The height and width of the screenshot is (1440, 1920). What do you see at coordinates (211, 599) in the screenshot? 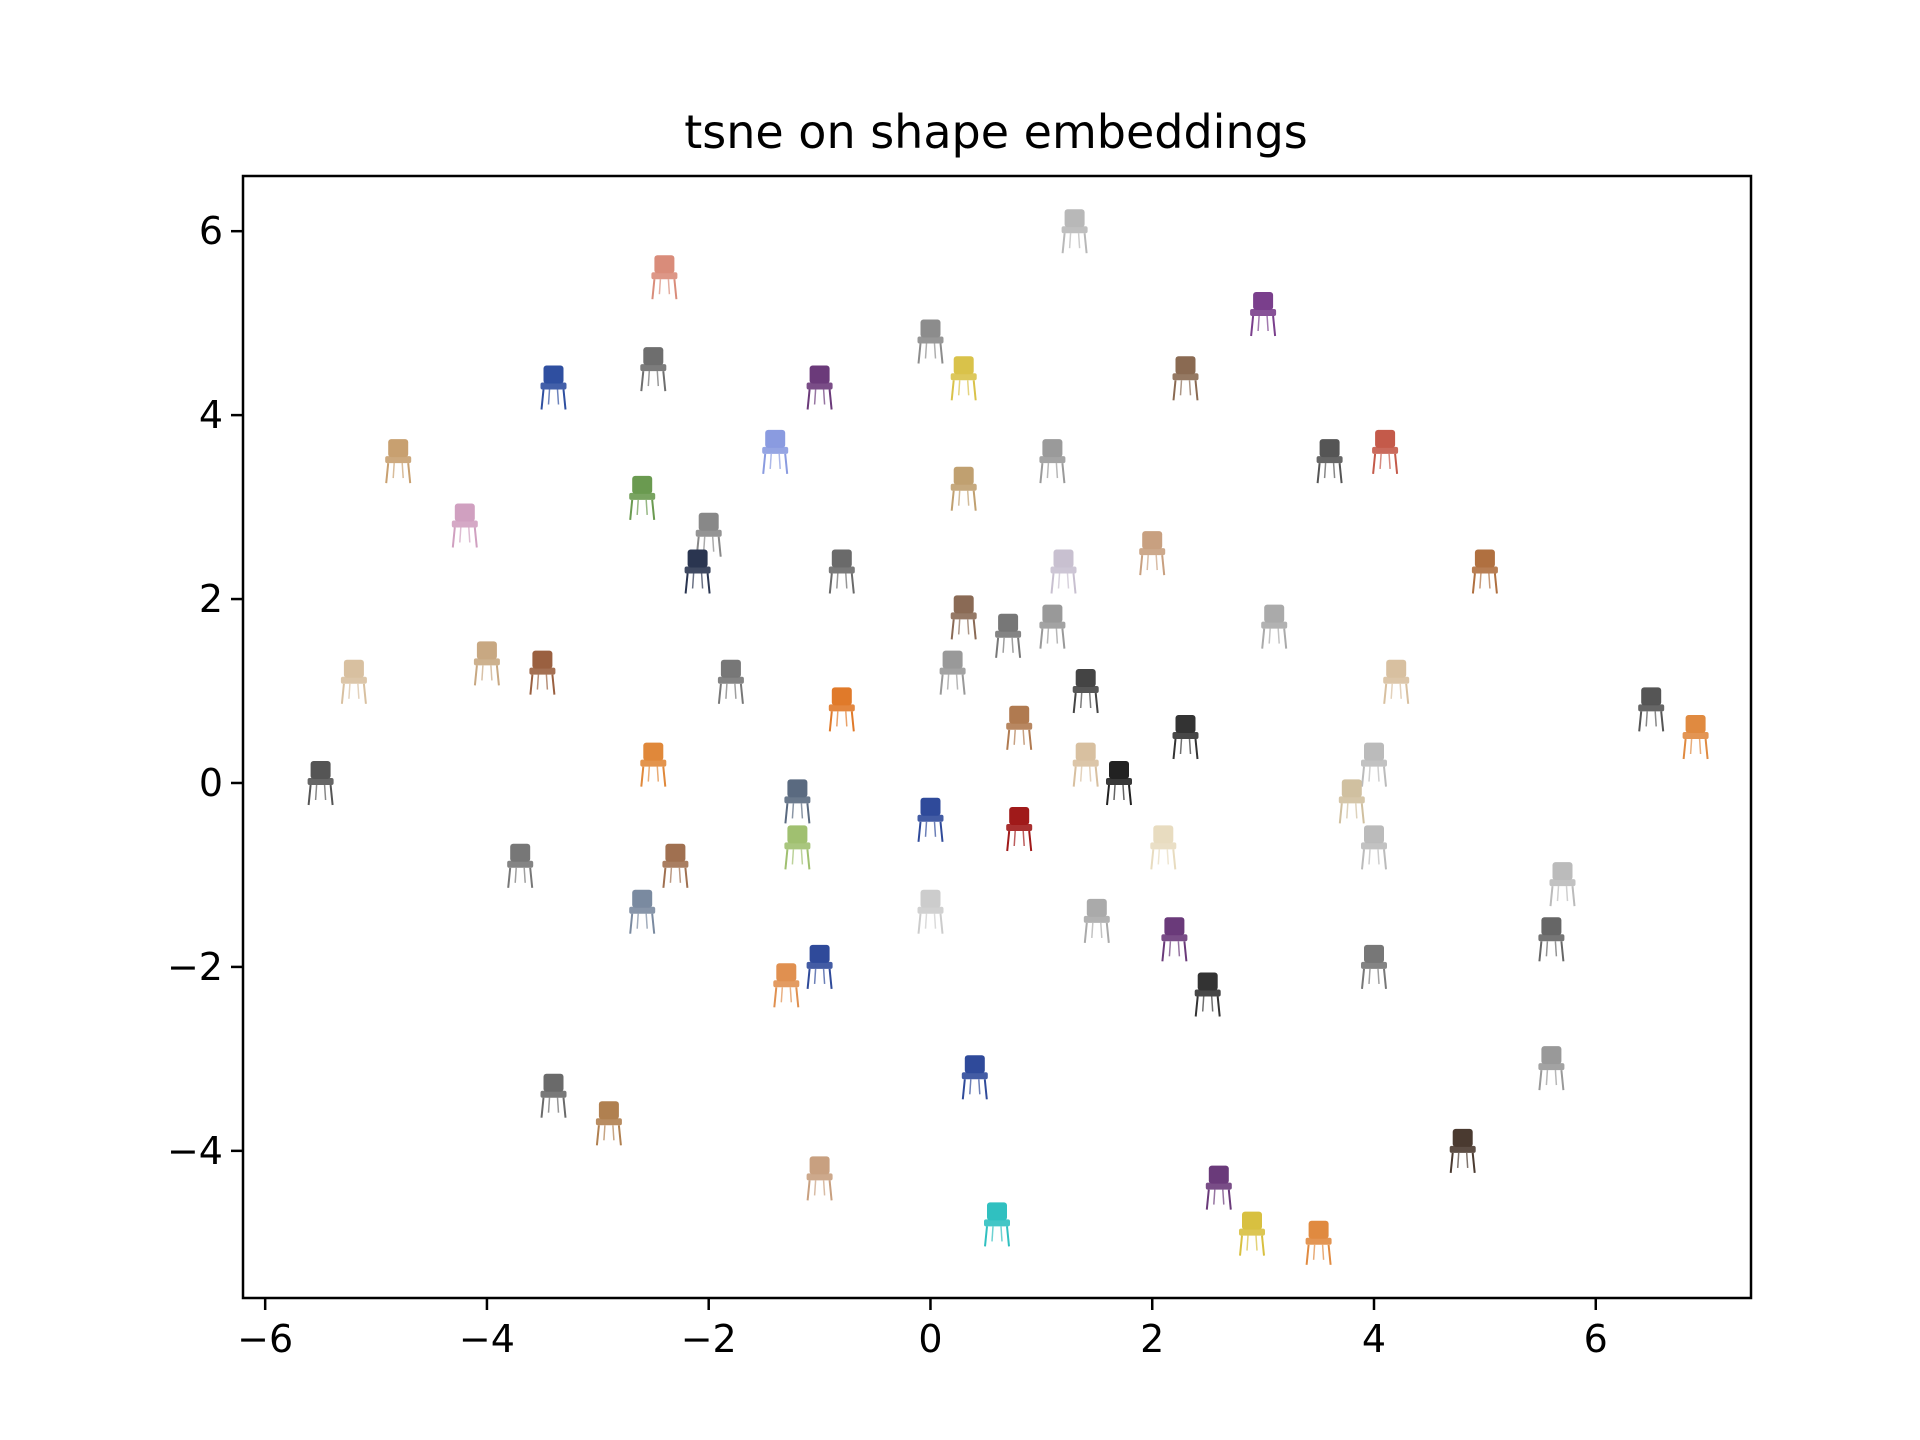
I see `y-tick-label: 2` at bounding box center [211, 599].